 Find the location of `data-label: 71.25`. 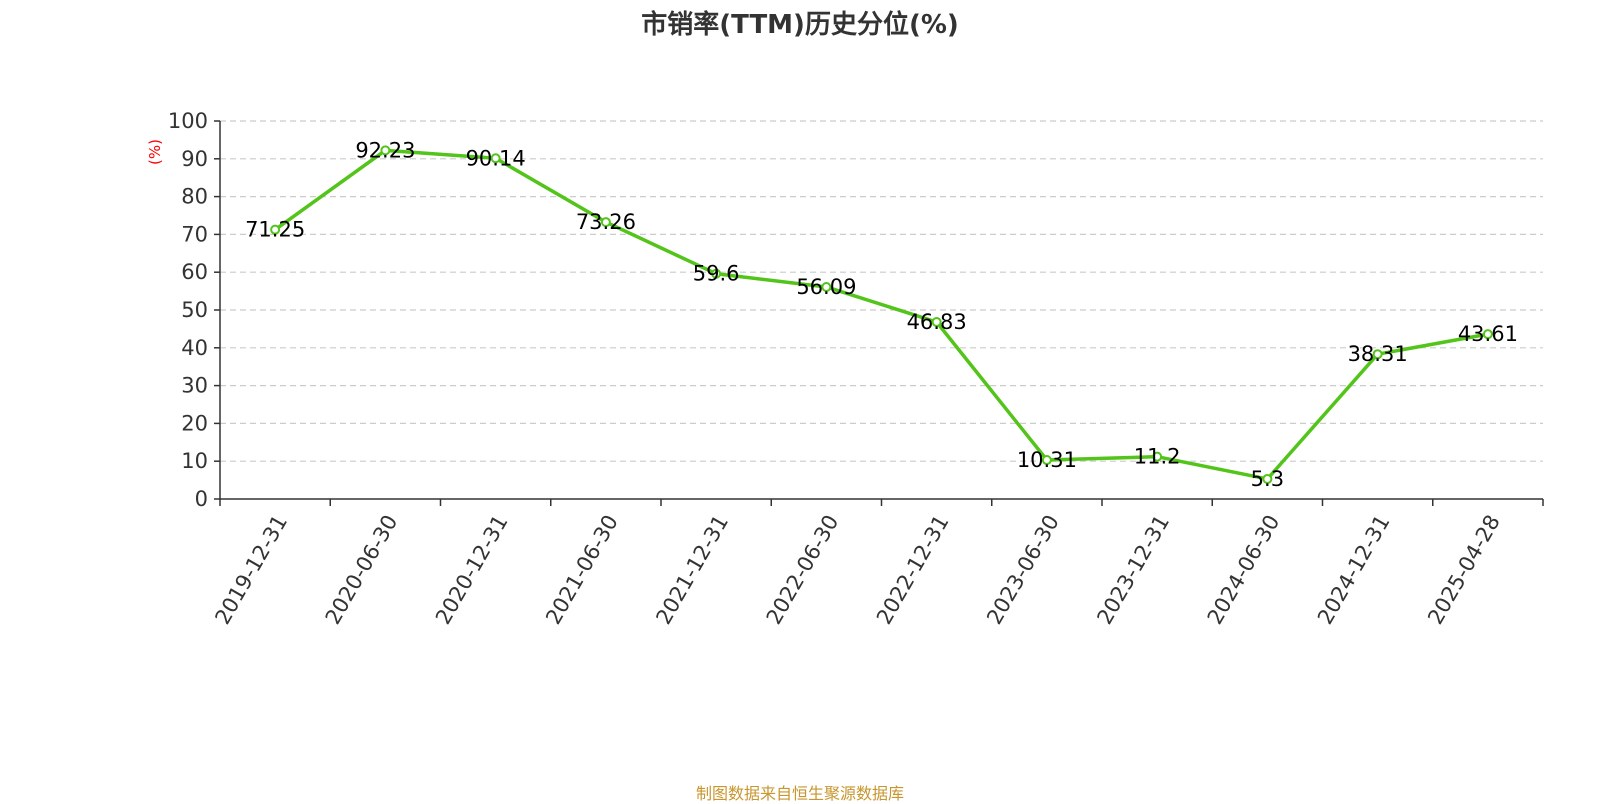

data-label: 71.25 is located at coordinates (275, 230).